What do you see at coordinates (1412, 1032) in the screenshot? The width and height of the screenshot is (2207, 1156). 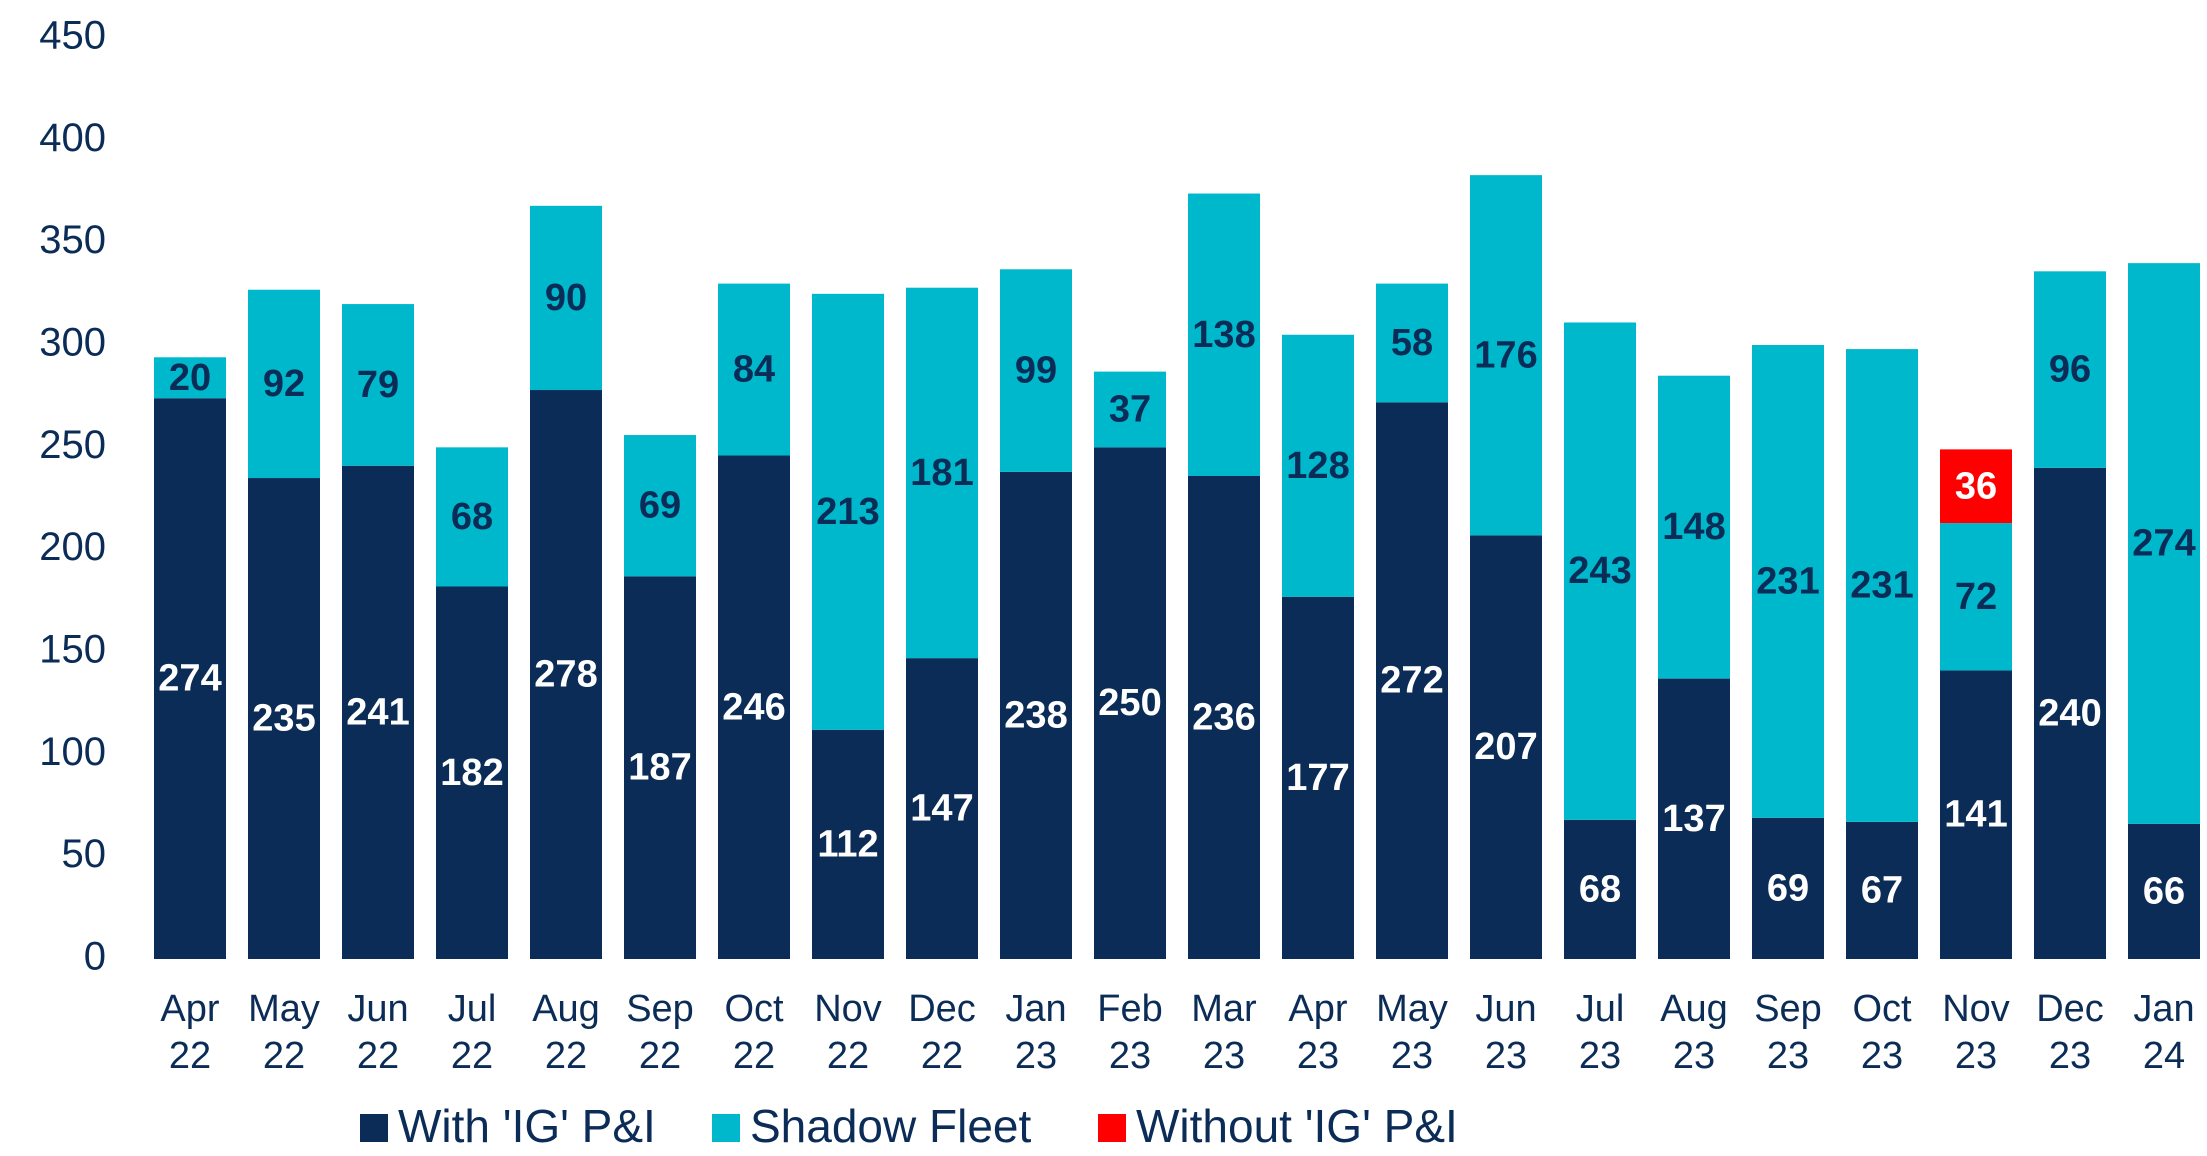 I see `x-tick-label: May 23` at bounding box center [1412, 1032].